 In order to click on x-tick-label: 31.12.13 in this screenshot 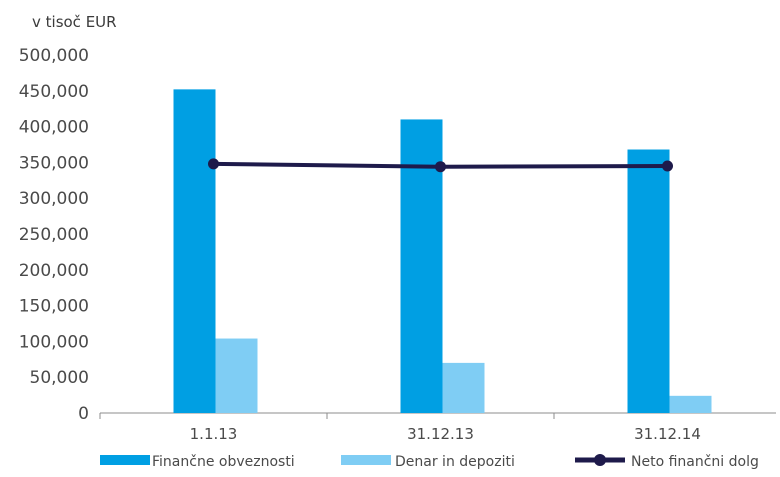, I will do `click(440, 434)`.